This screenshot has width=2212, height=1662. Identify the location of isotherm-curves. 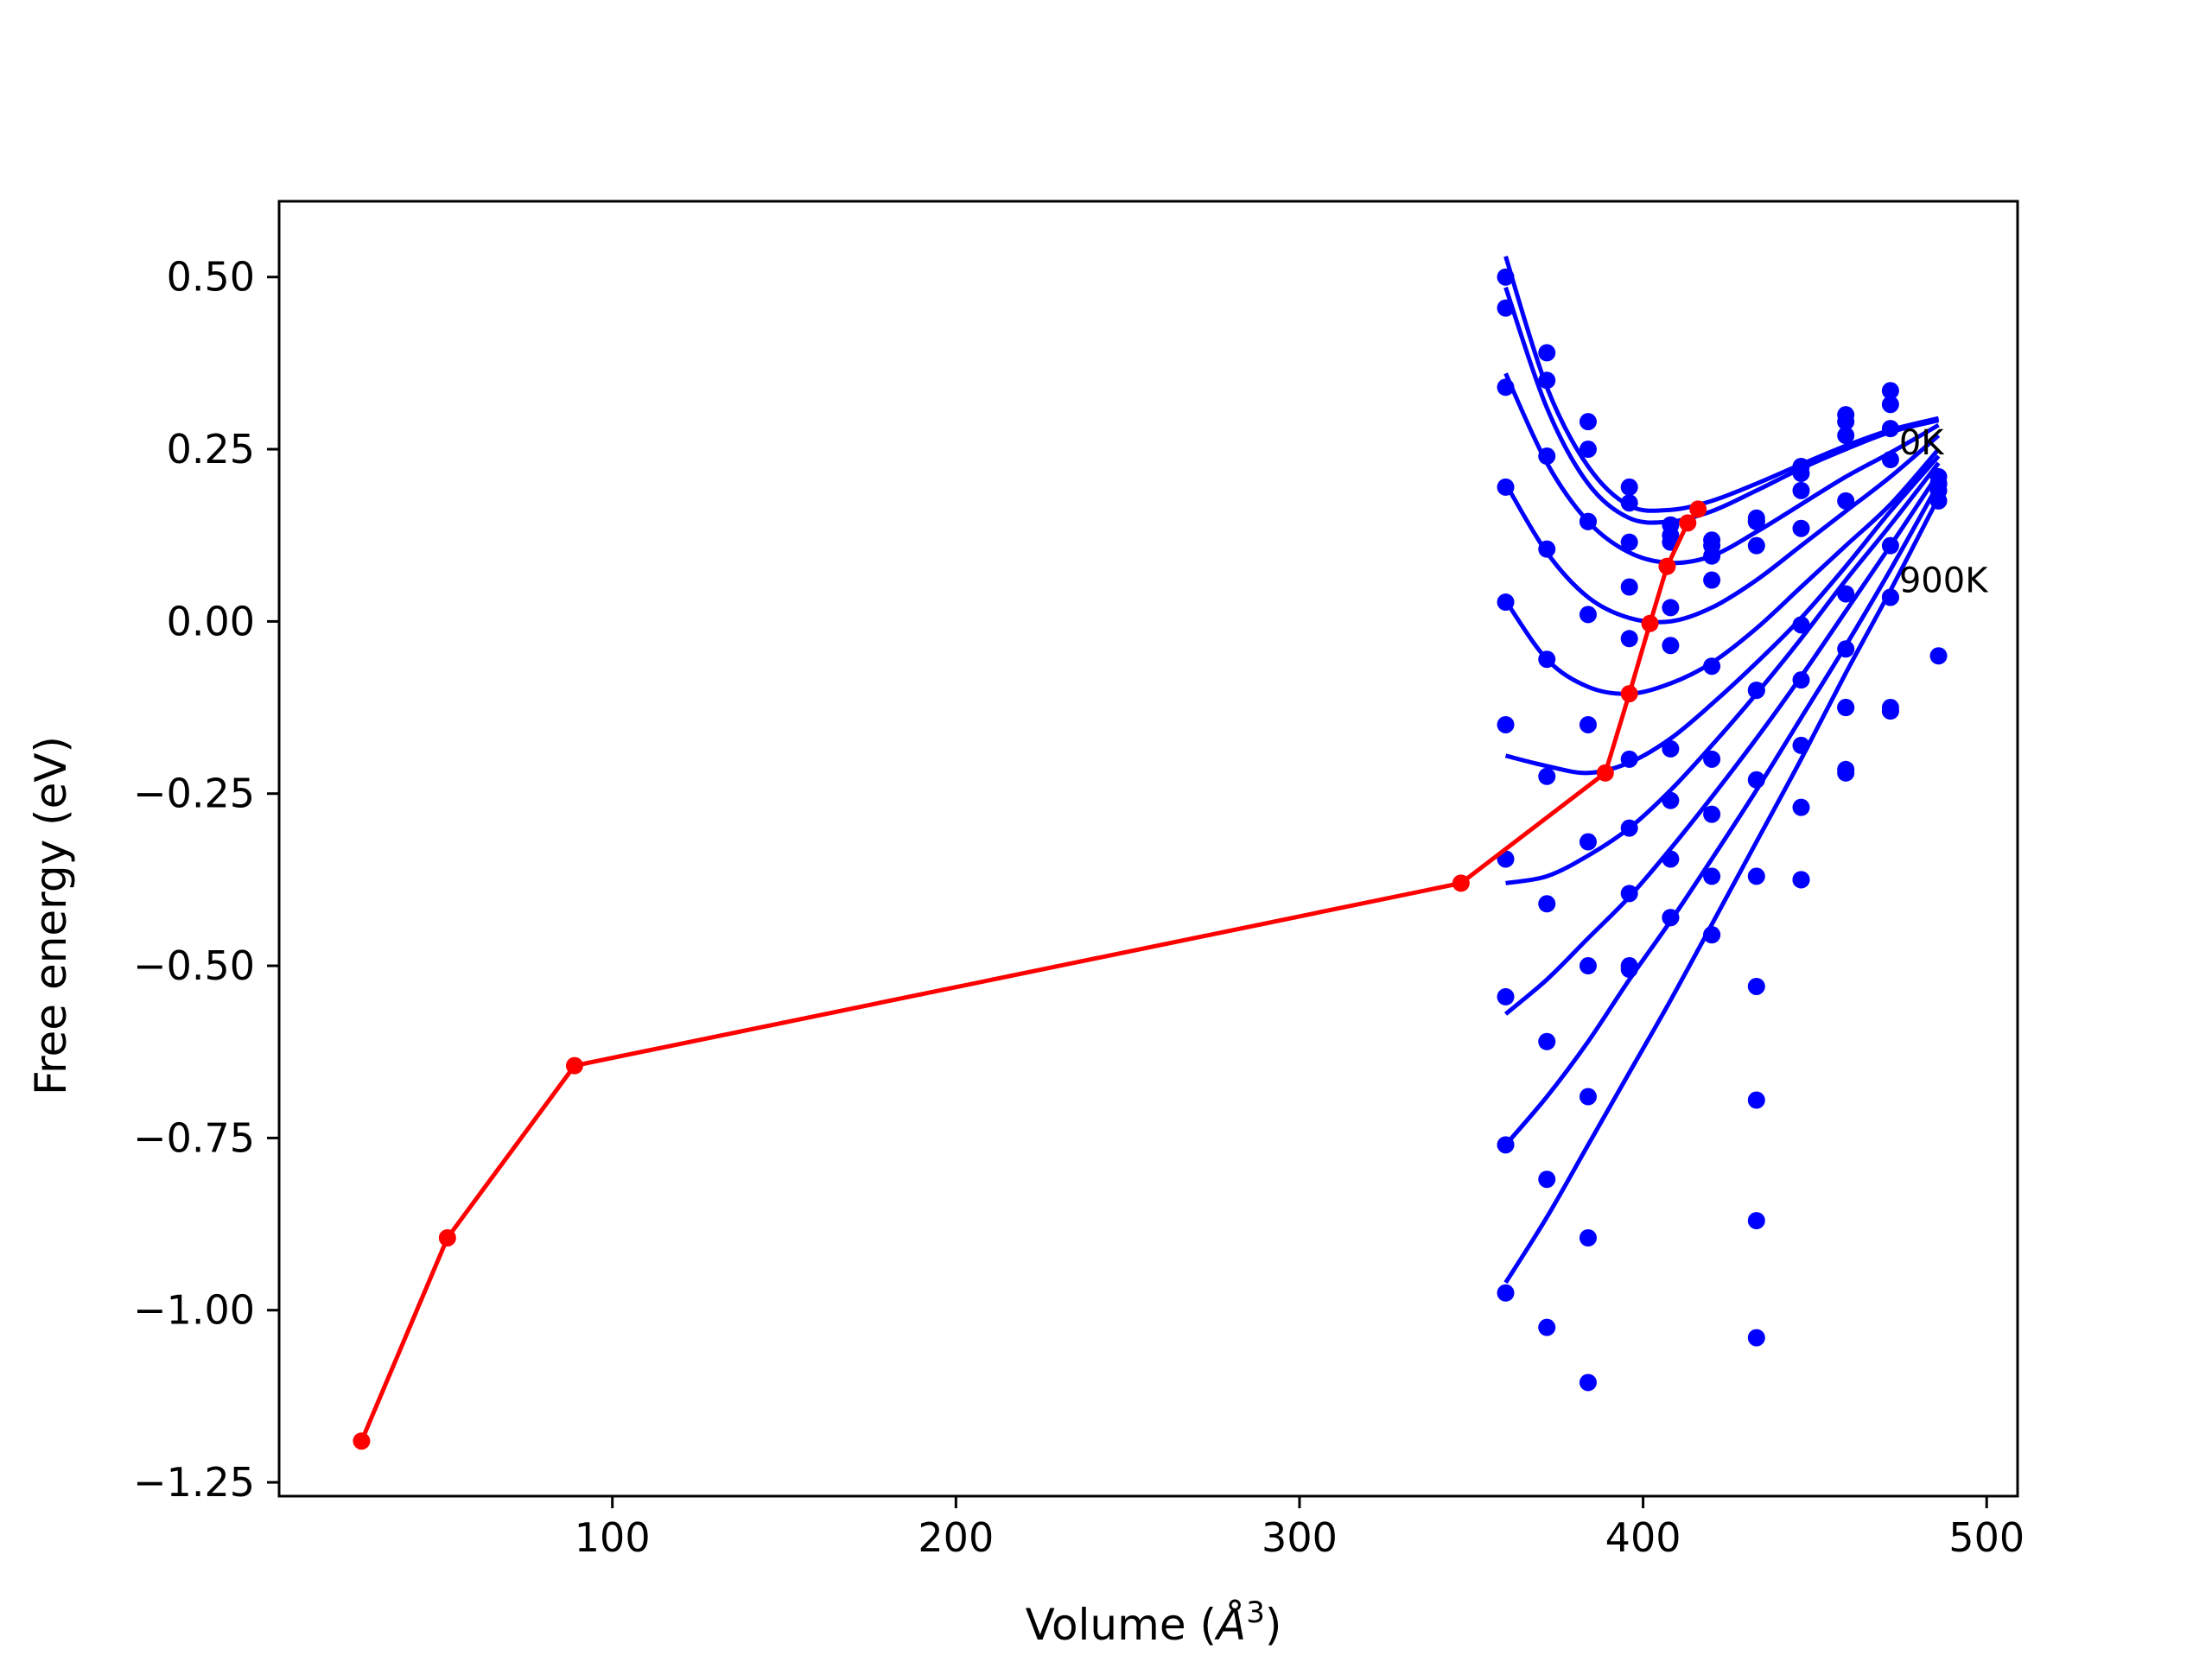
(1722, 770).